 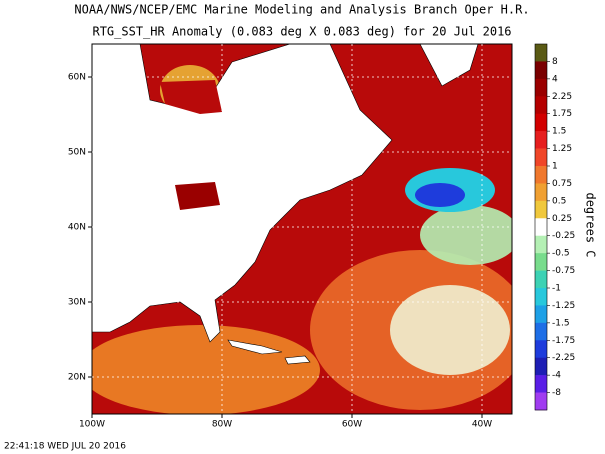 What do you see at coordinates (191, 97) in the screenshot?
I see `hudson-bay` at bounding box center [191, 97].